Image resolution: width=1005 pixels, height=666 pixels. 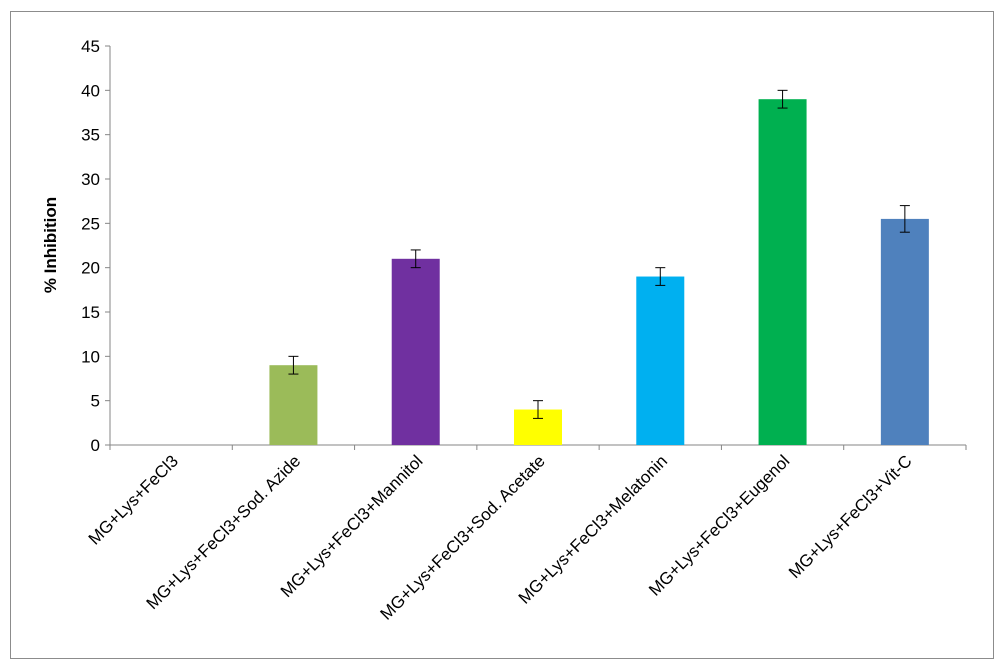 I want to click on y-axis: 0 5 10 15 20 25 30 35 40 45, so click(x=96, y=246).